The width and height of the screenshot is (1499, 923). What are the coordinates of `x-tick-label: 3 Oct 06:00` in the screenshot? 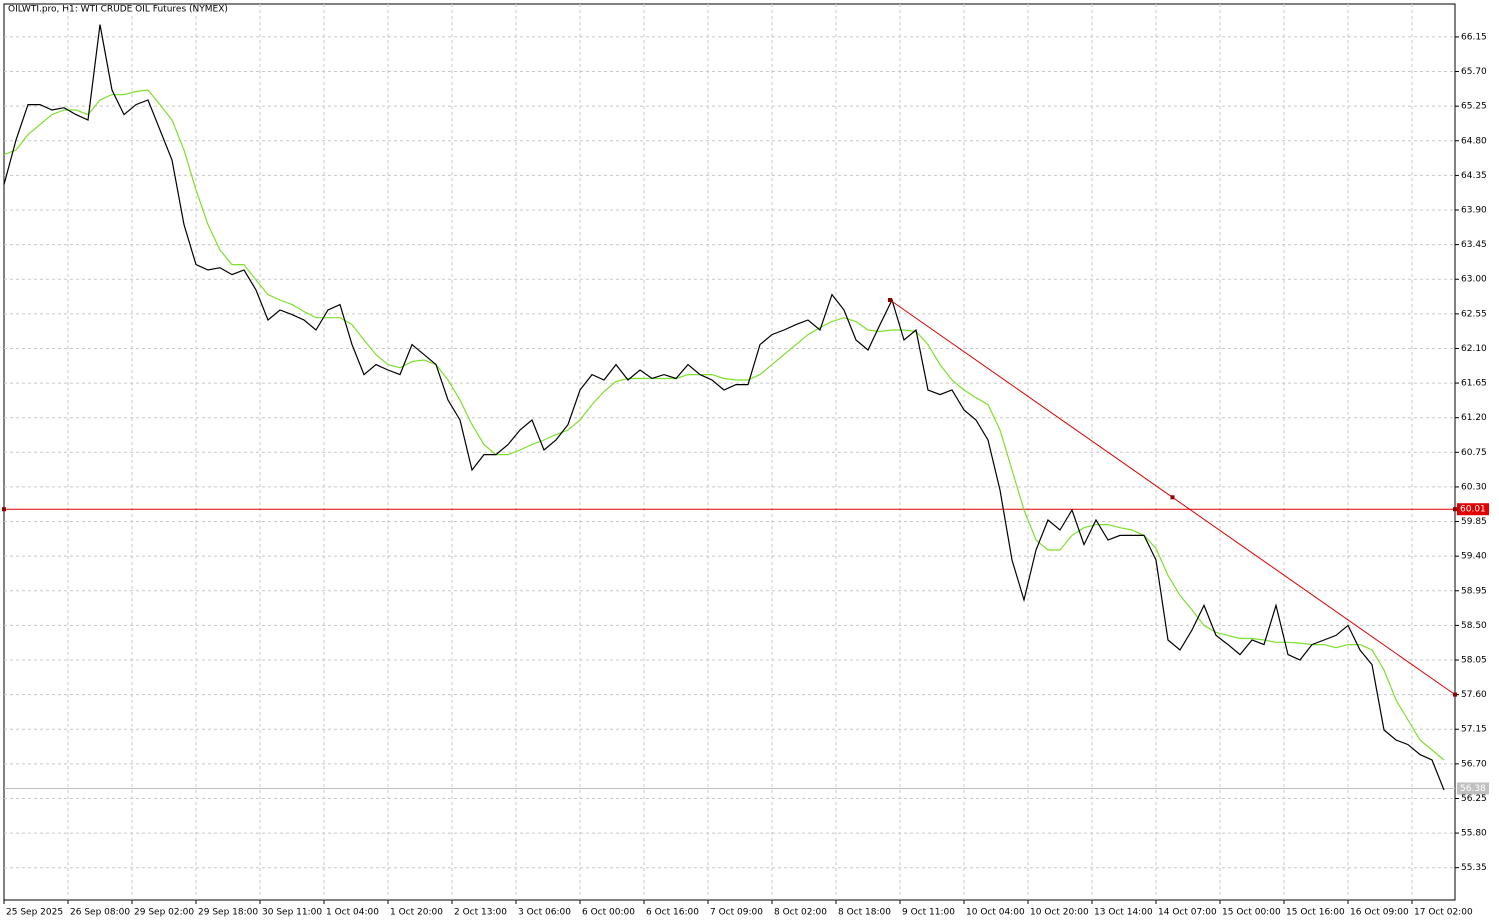 It's located at (544, 913).